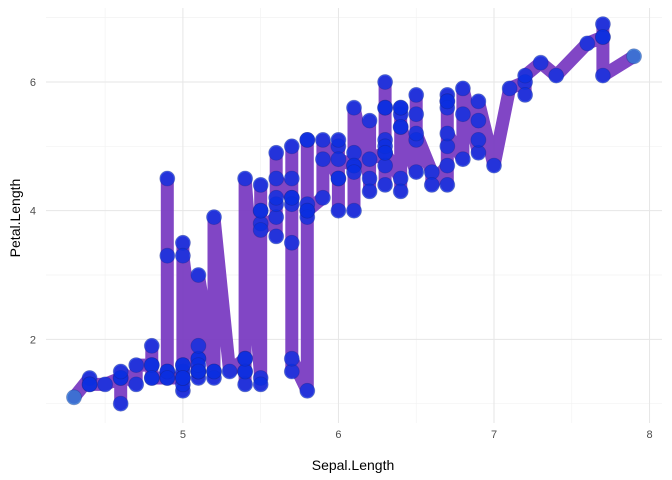  What do you see at coordinates (353, 465) in the screenshot?
I see `x-axis-title: Sepal.Length` at bounding box center [353, 465].